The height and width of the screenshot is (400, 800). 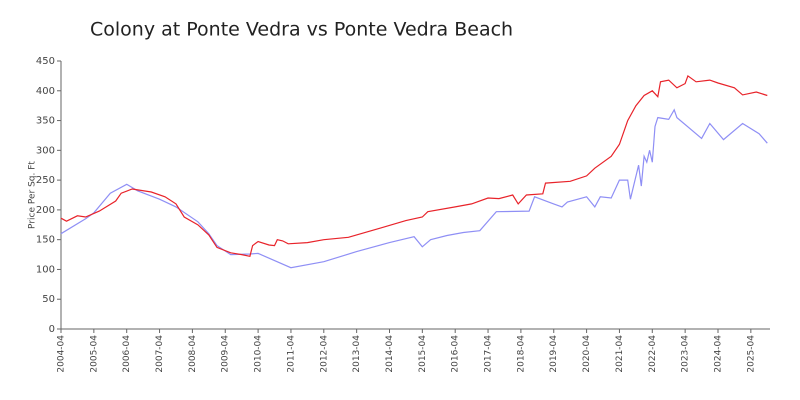 I want to click on y-tick-label: 300, so click(x=45, y=150).